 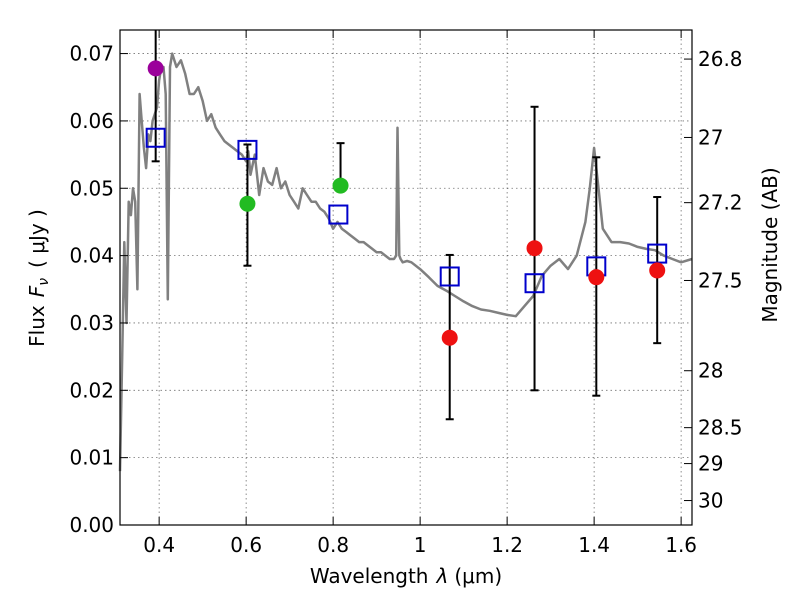 I want to click on y-axis-label: Flux Fν ( μJy ), so click(x=38, y=278).